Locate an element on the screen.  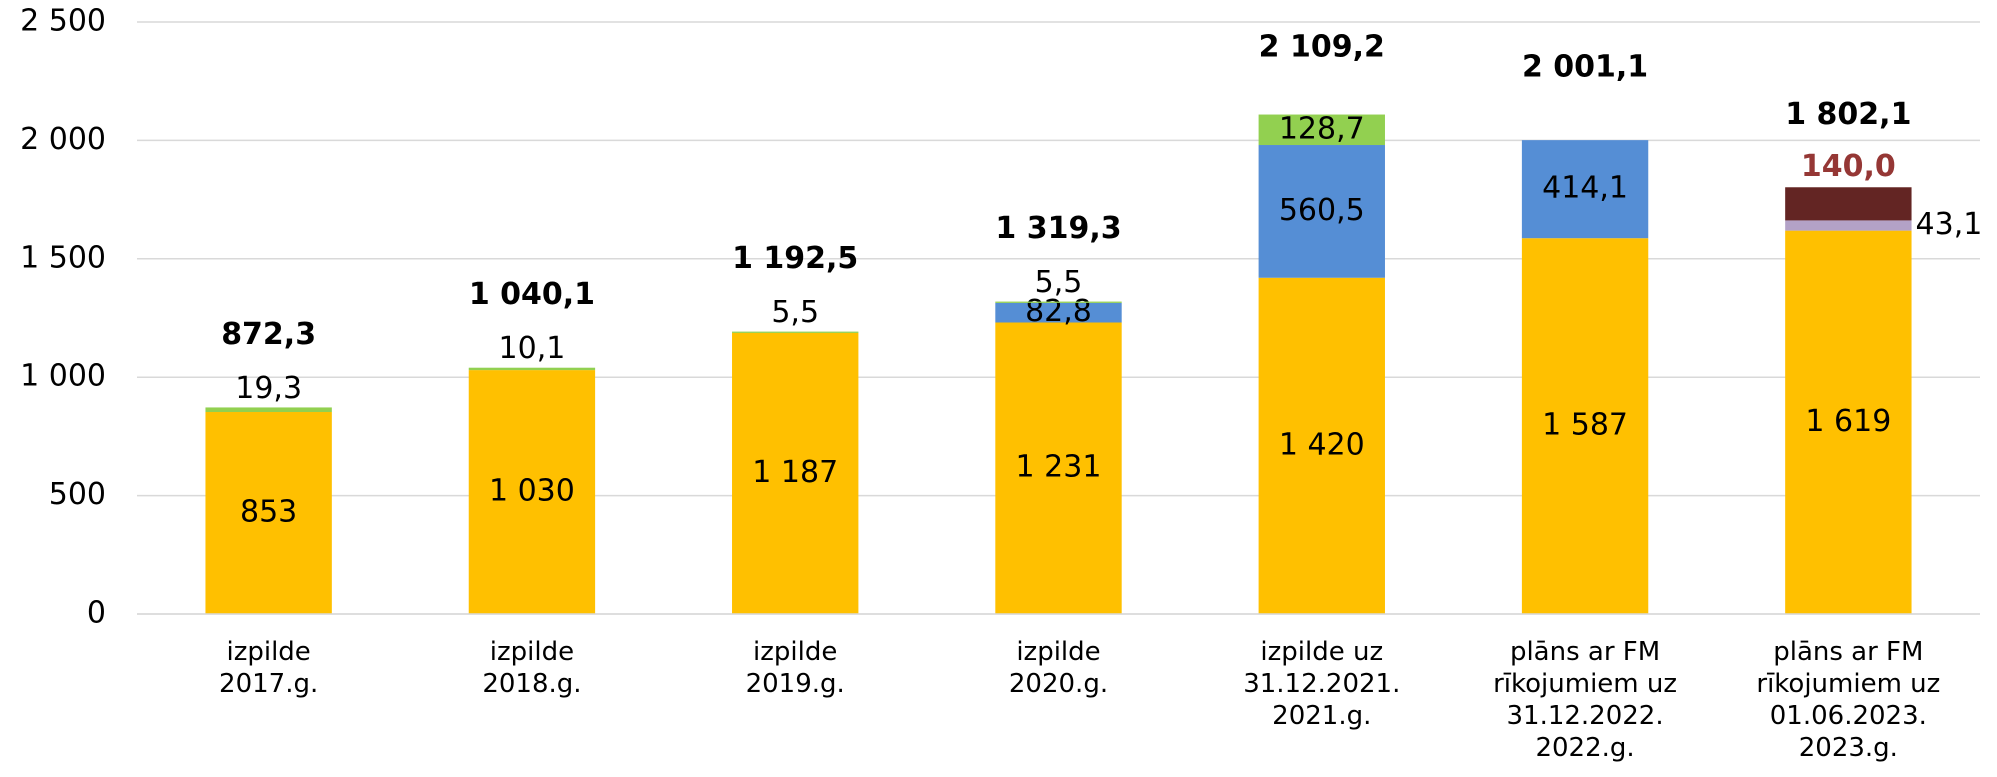
data-label: 10,1 is located at coordinates (532, 348).